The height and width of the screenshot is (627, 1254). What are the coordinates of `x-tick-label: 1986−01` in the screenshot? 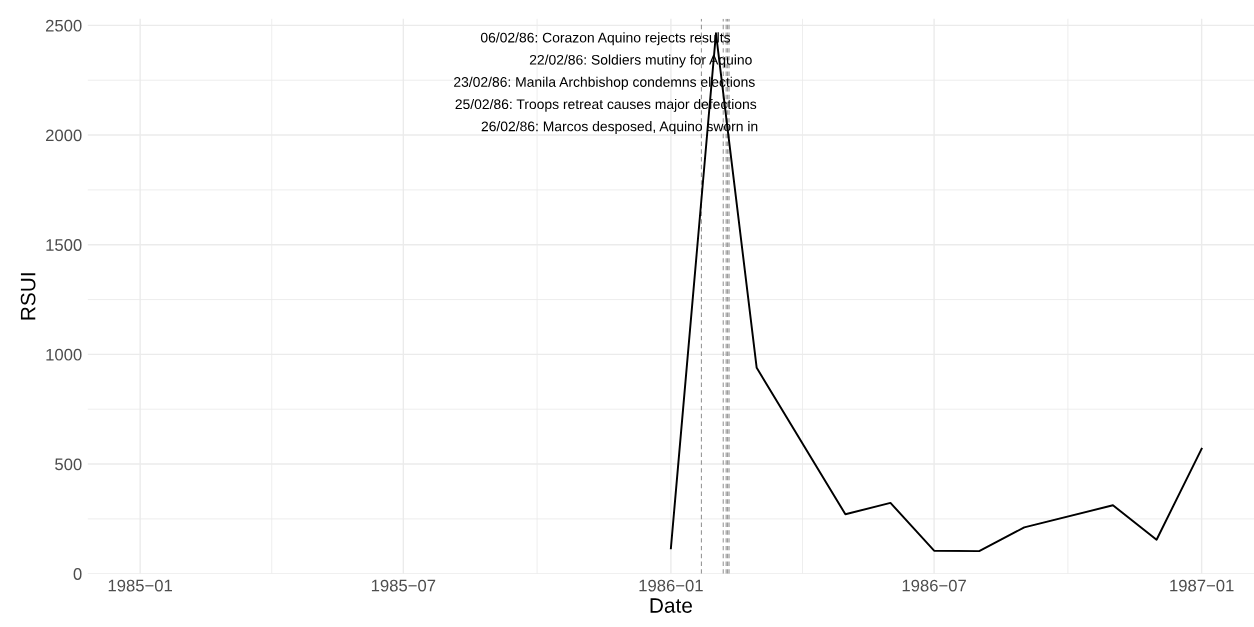 It's located at (671, 585).